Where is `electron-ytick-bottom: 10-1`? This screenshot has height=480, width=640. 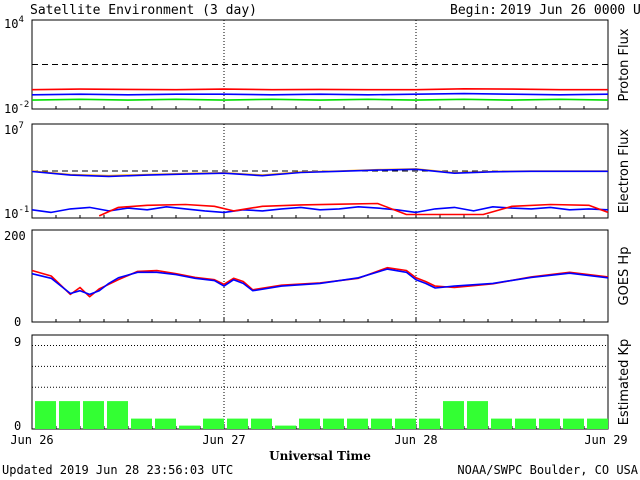
electron-ytick-bottom: 10-1 is located at coordinates (16, 213).